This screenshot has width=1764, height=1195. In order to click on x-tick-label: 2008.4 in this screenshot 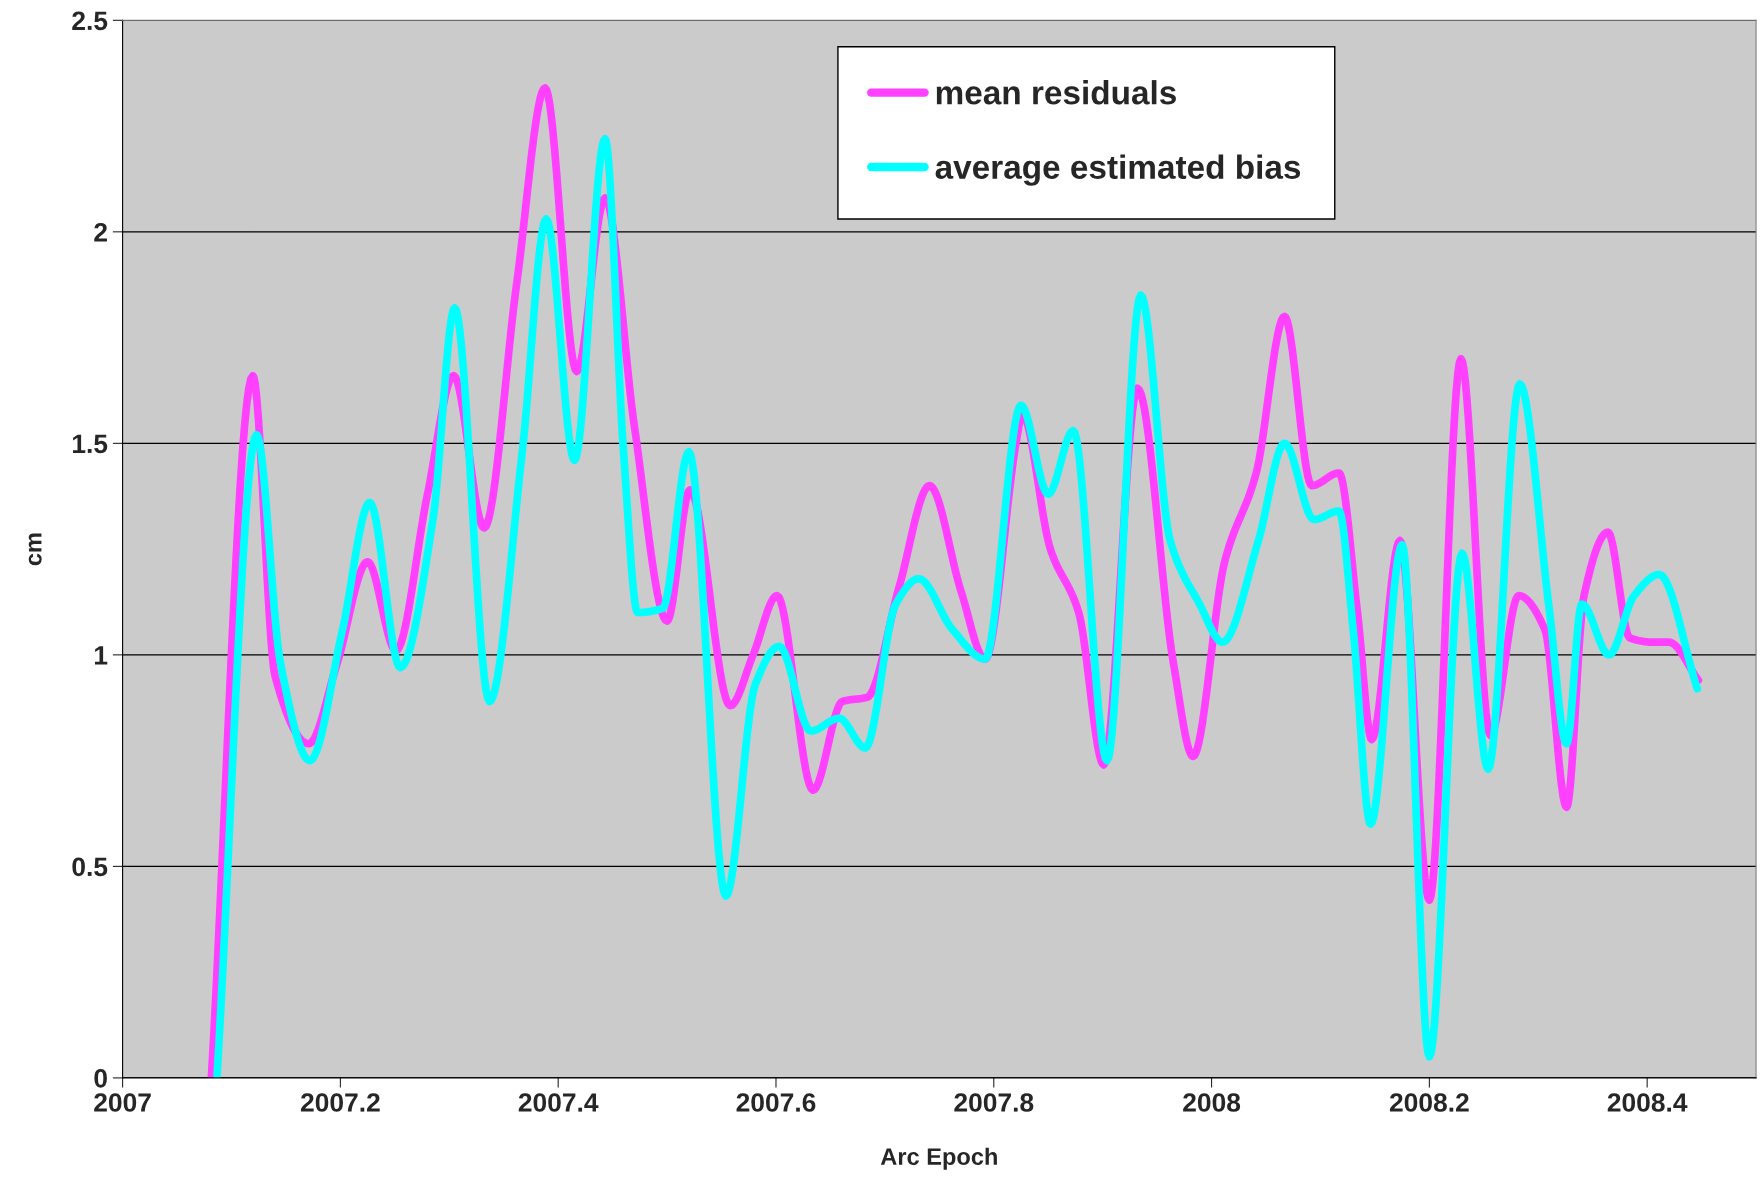, I will do `click(1647, 1102)`.